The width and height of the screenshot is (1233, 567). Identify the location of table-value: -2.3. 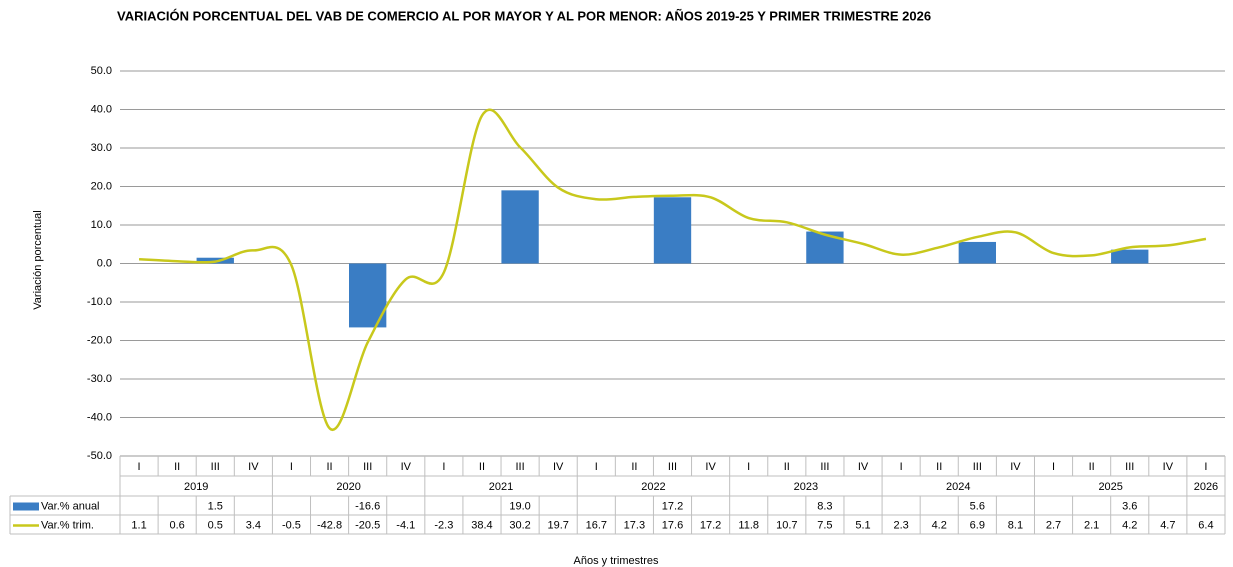
(443, 525).